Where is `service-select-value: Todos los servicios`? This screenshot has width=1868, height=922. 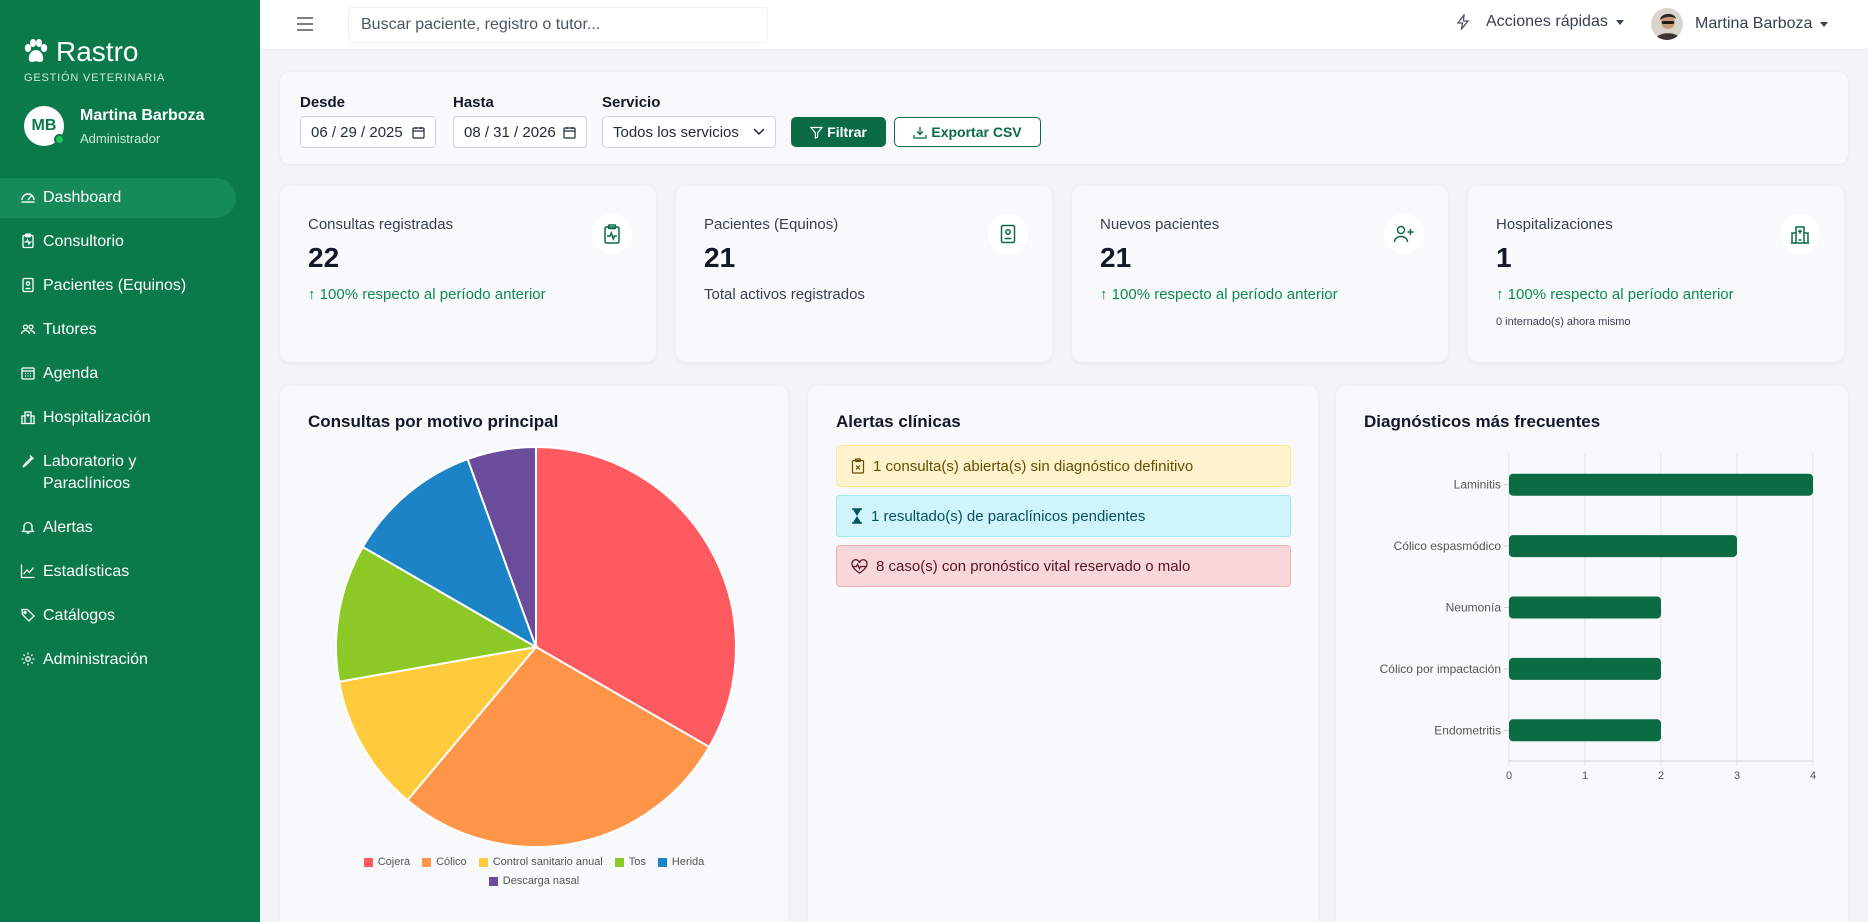
service-select-value: Todos los servicios is located at coordinates (676, 132).